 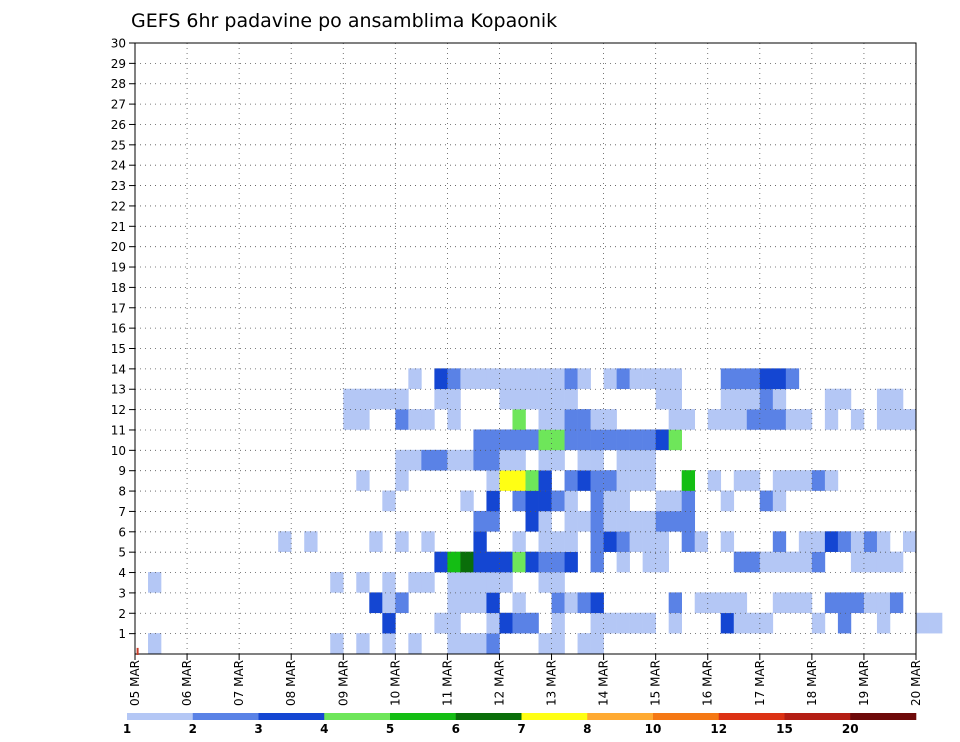 What do you see at coordinates (864, 683) in the screenshot?
I see `x-tick-label: 19 MAR` at bounding box center [864, 683].